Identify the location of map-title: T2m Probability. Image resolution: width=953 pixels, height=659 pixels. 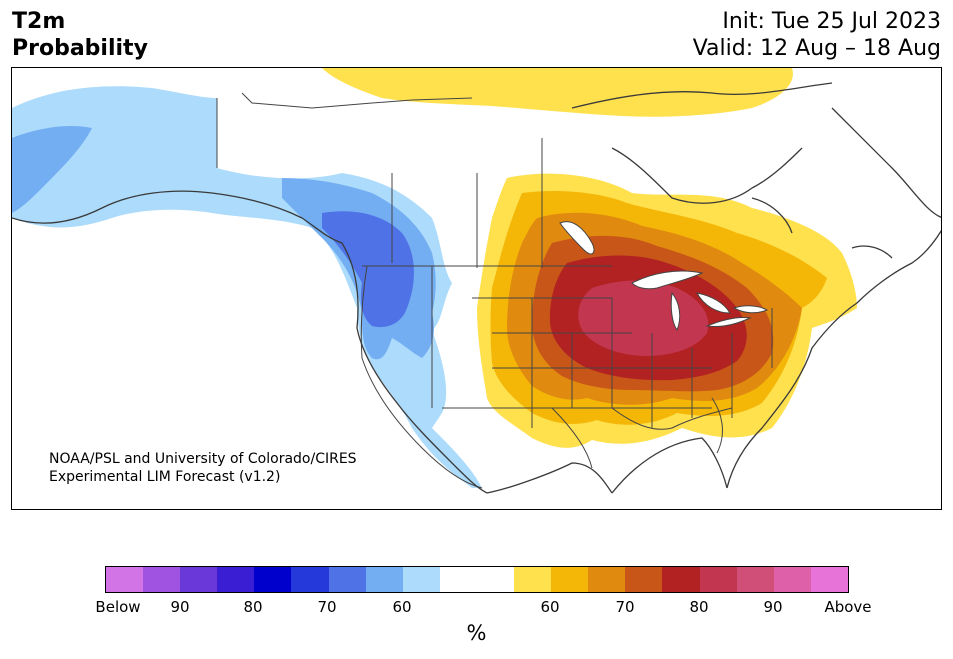
(80, 35).